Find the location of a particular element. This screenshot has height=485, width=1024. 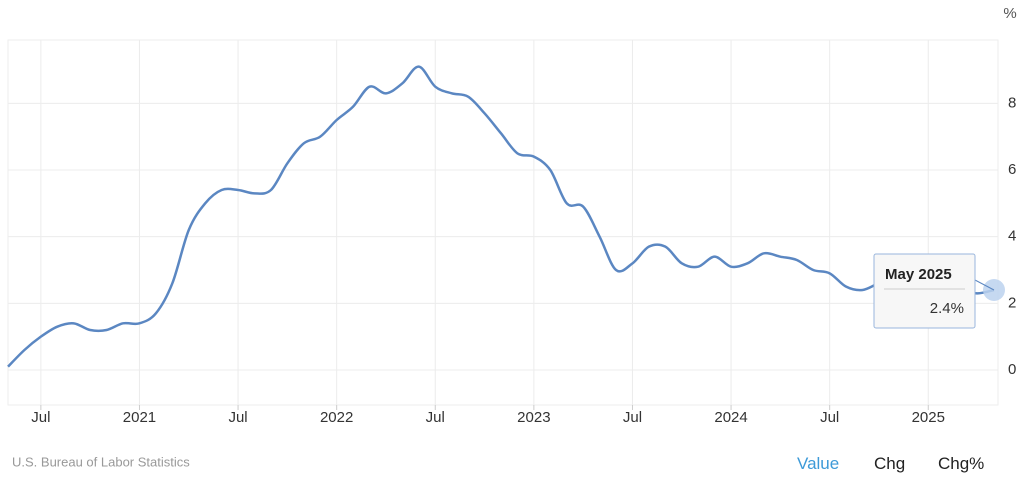

x-tick-label: 2023 is located at coordinates (533, 417).